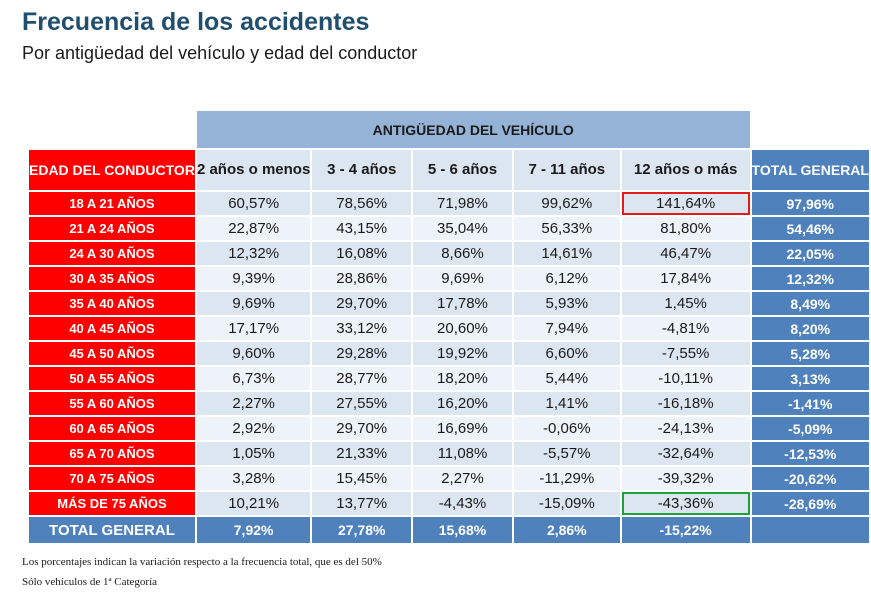 This screenshot has width=871, height=600. What do you see at coordinates (810, 530) in the screenshot?
I see `total-row-grand-cell` at bounding box center [810, 530].